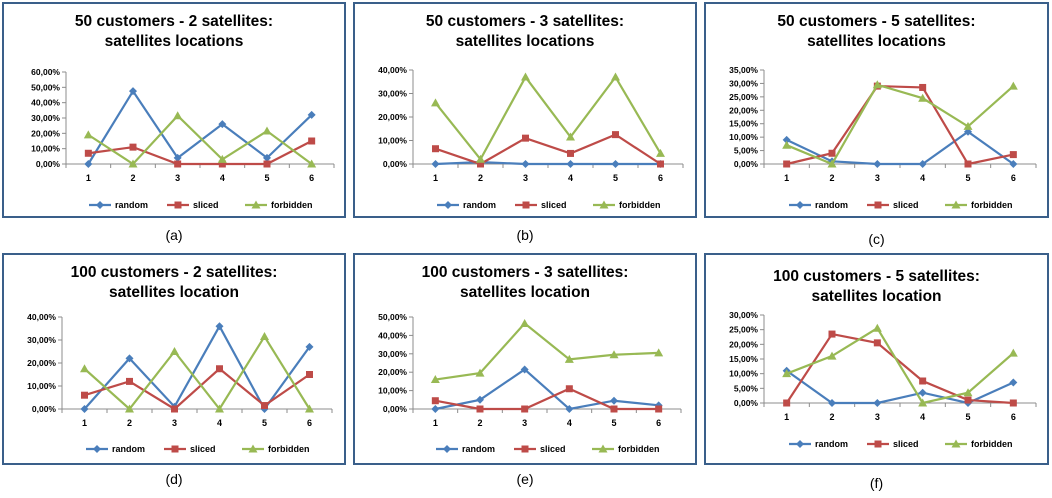  What do you see at coordinates (746, 151) in the screenshot?
I see `y-tick-label: 5,00%` at bounding box center [746, 151].